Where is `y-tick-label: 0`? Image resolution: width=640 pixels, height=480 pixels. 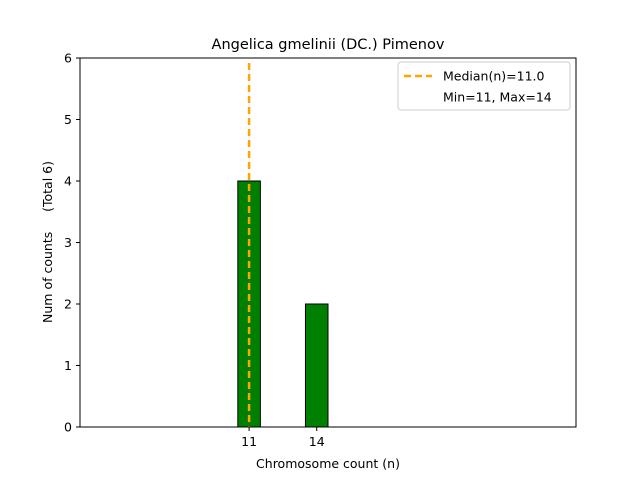
y-tick-label: 0 is located at coordinates (68, 427).